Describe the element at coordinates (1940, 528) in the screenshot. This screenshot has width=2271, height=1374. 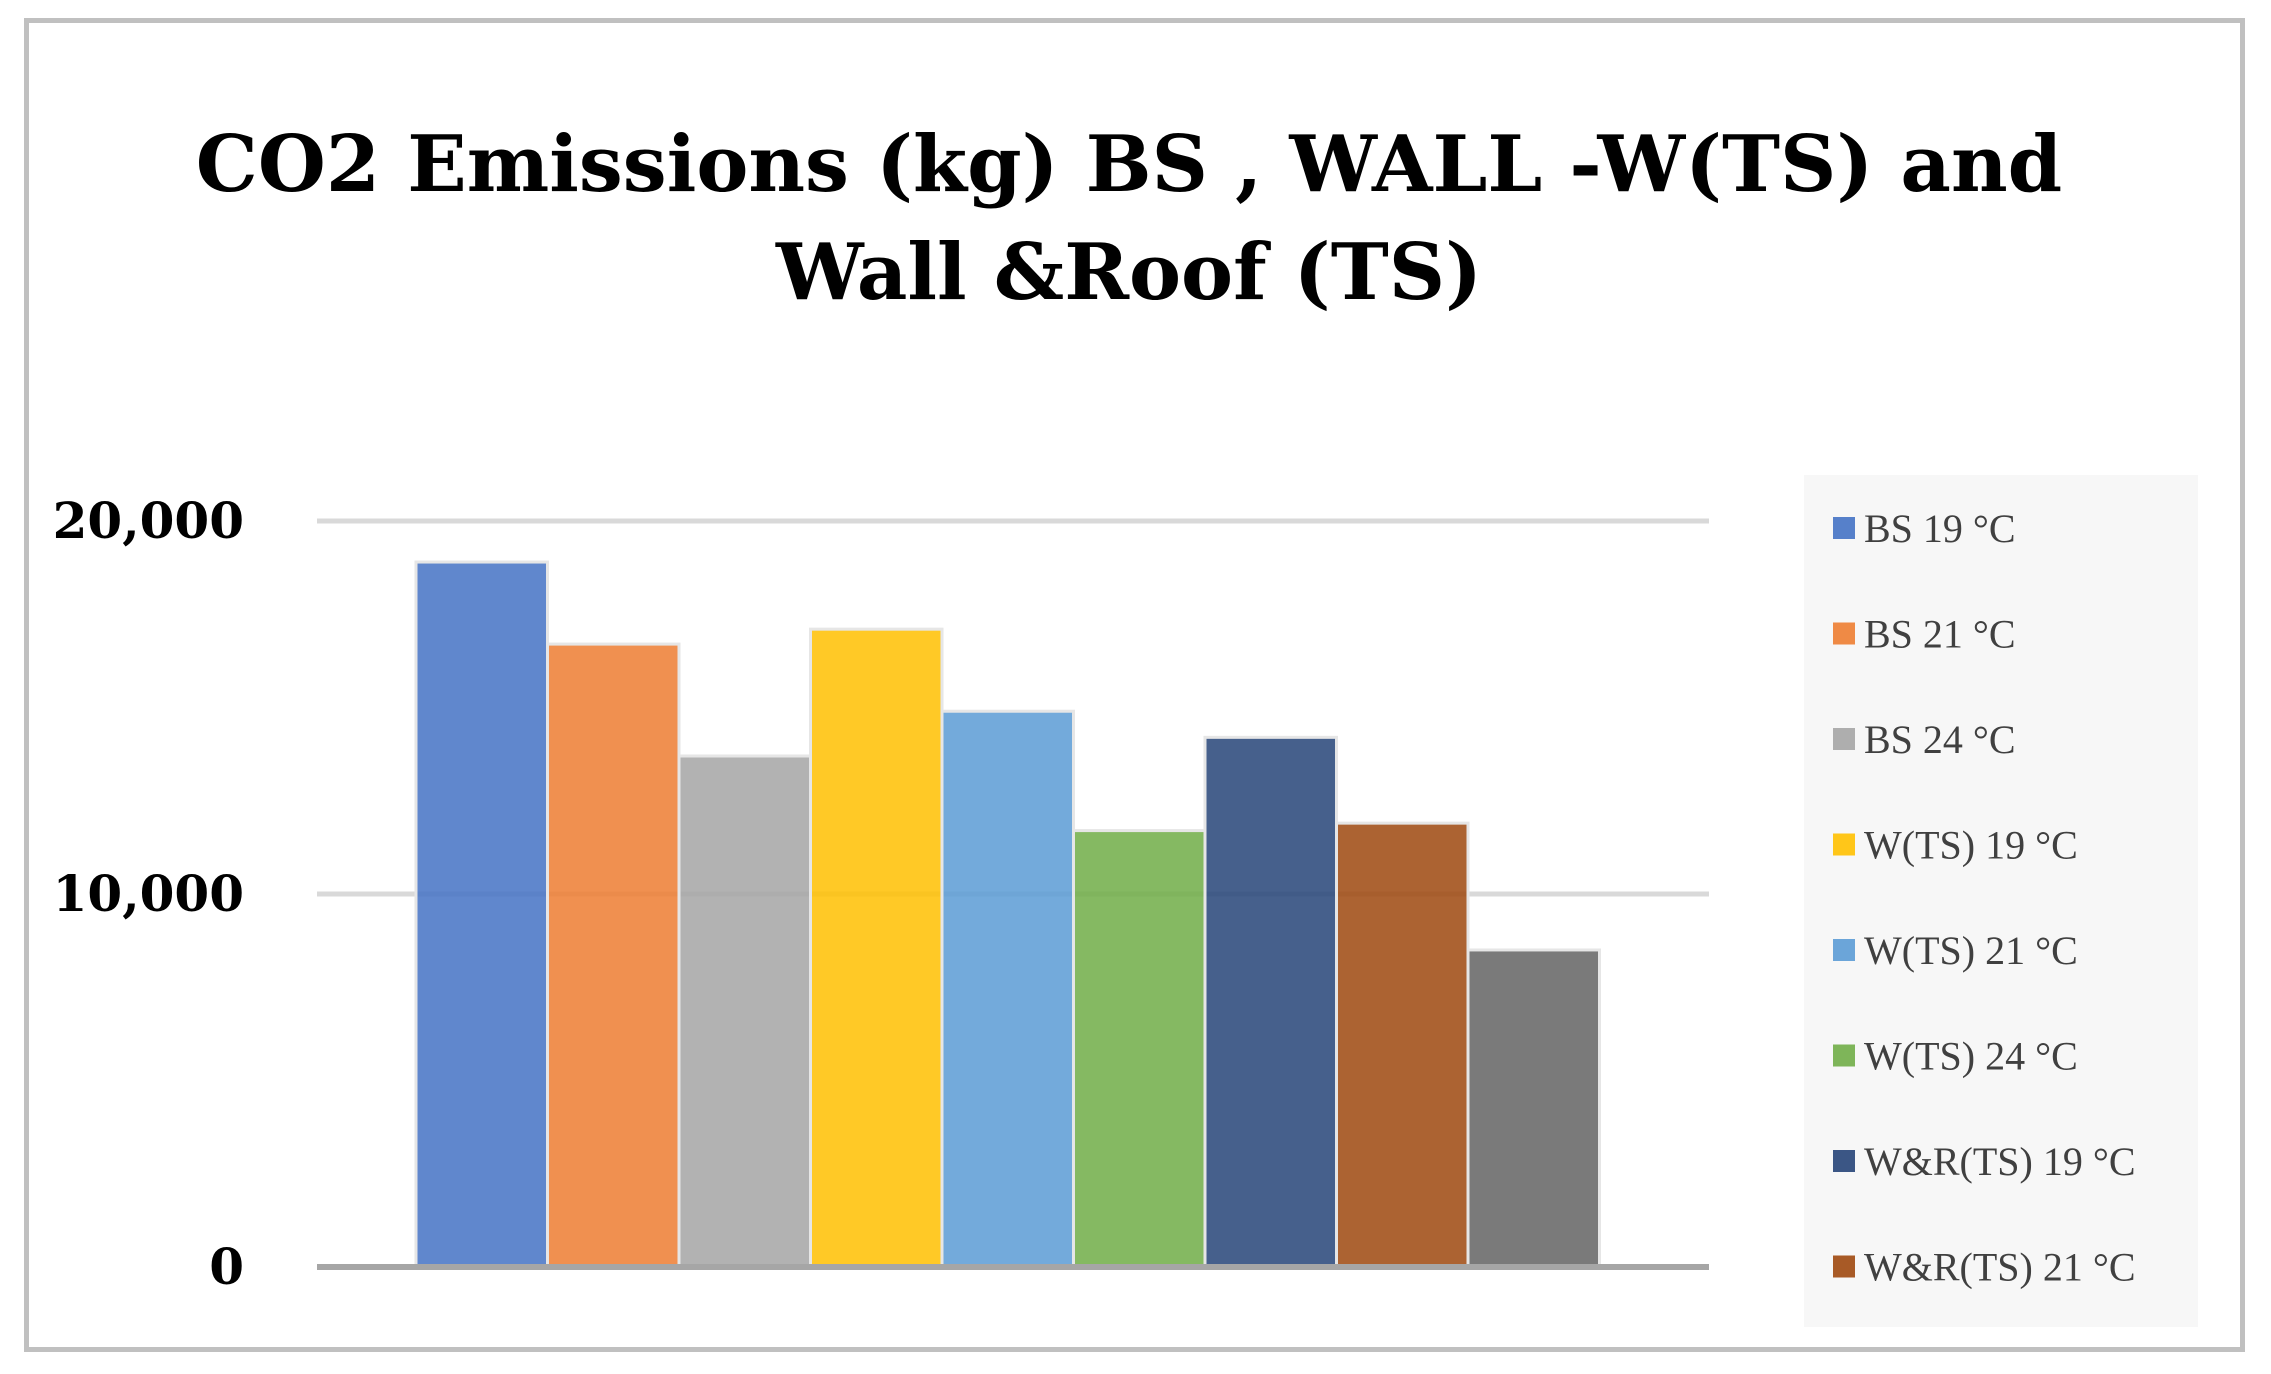
I see `legend-label: BS 19 °C` at that location.